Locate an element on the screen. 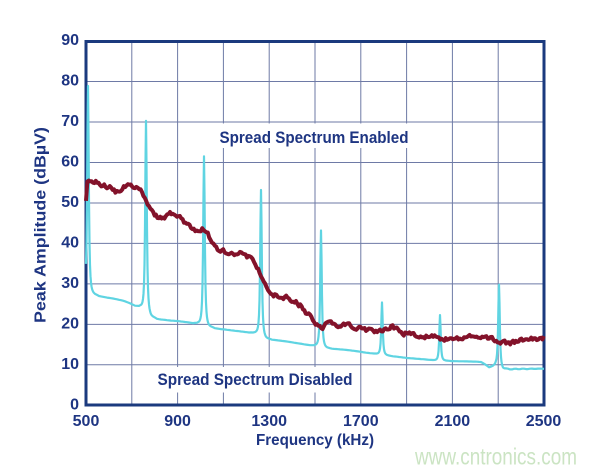 This screenshot has width=600, height=473. svg-text: 60 is located at coordinates (70, 162).